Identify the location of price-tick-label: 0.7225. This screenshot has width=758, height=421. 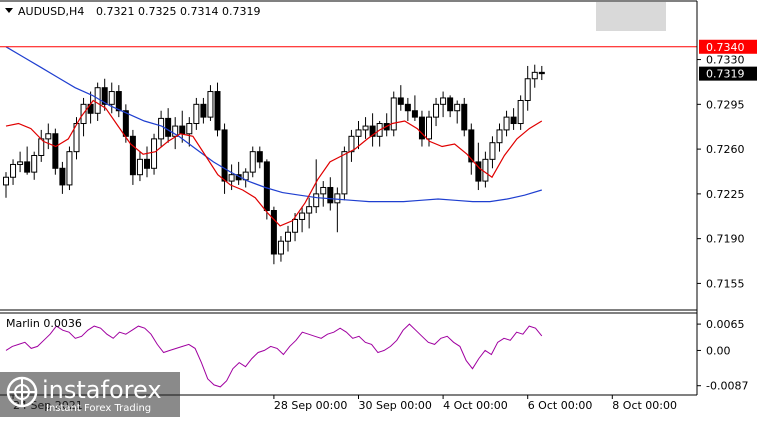
(725, 194).